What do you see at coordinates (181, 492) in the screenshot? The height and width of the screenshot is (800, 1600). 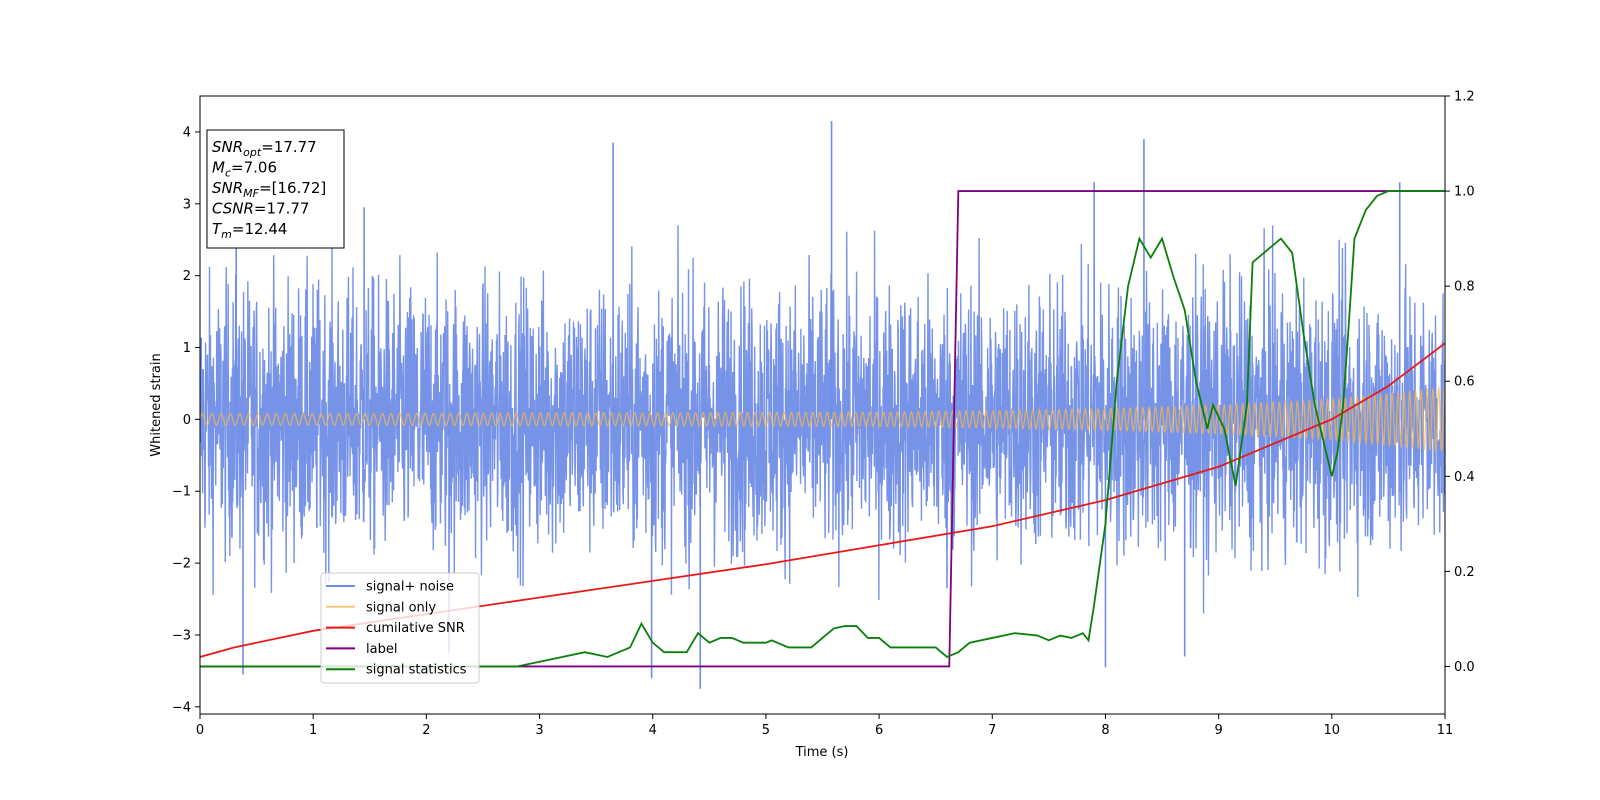 I see `y-left-tick-label: −1` at bounding box center [181, 492].